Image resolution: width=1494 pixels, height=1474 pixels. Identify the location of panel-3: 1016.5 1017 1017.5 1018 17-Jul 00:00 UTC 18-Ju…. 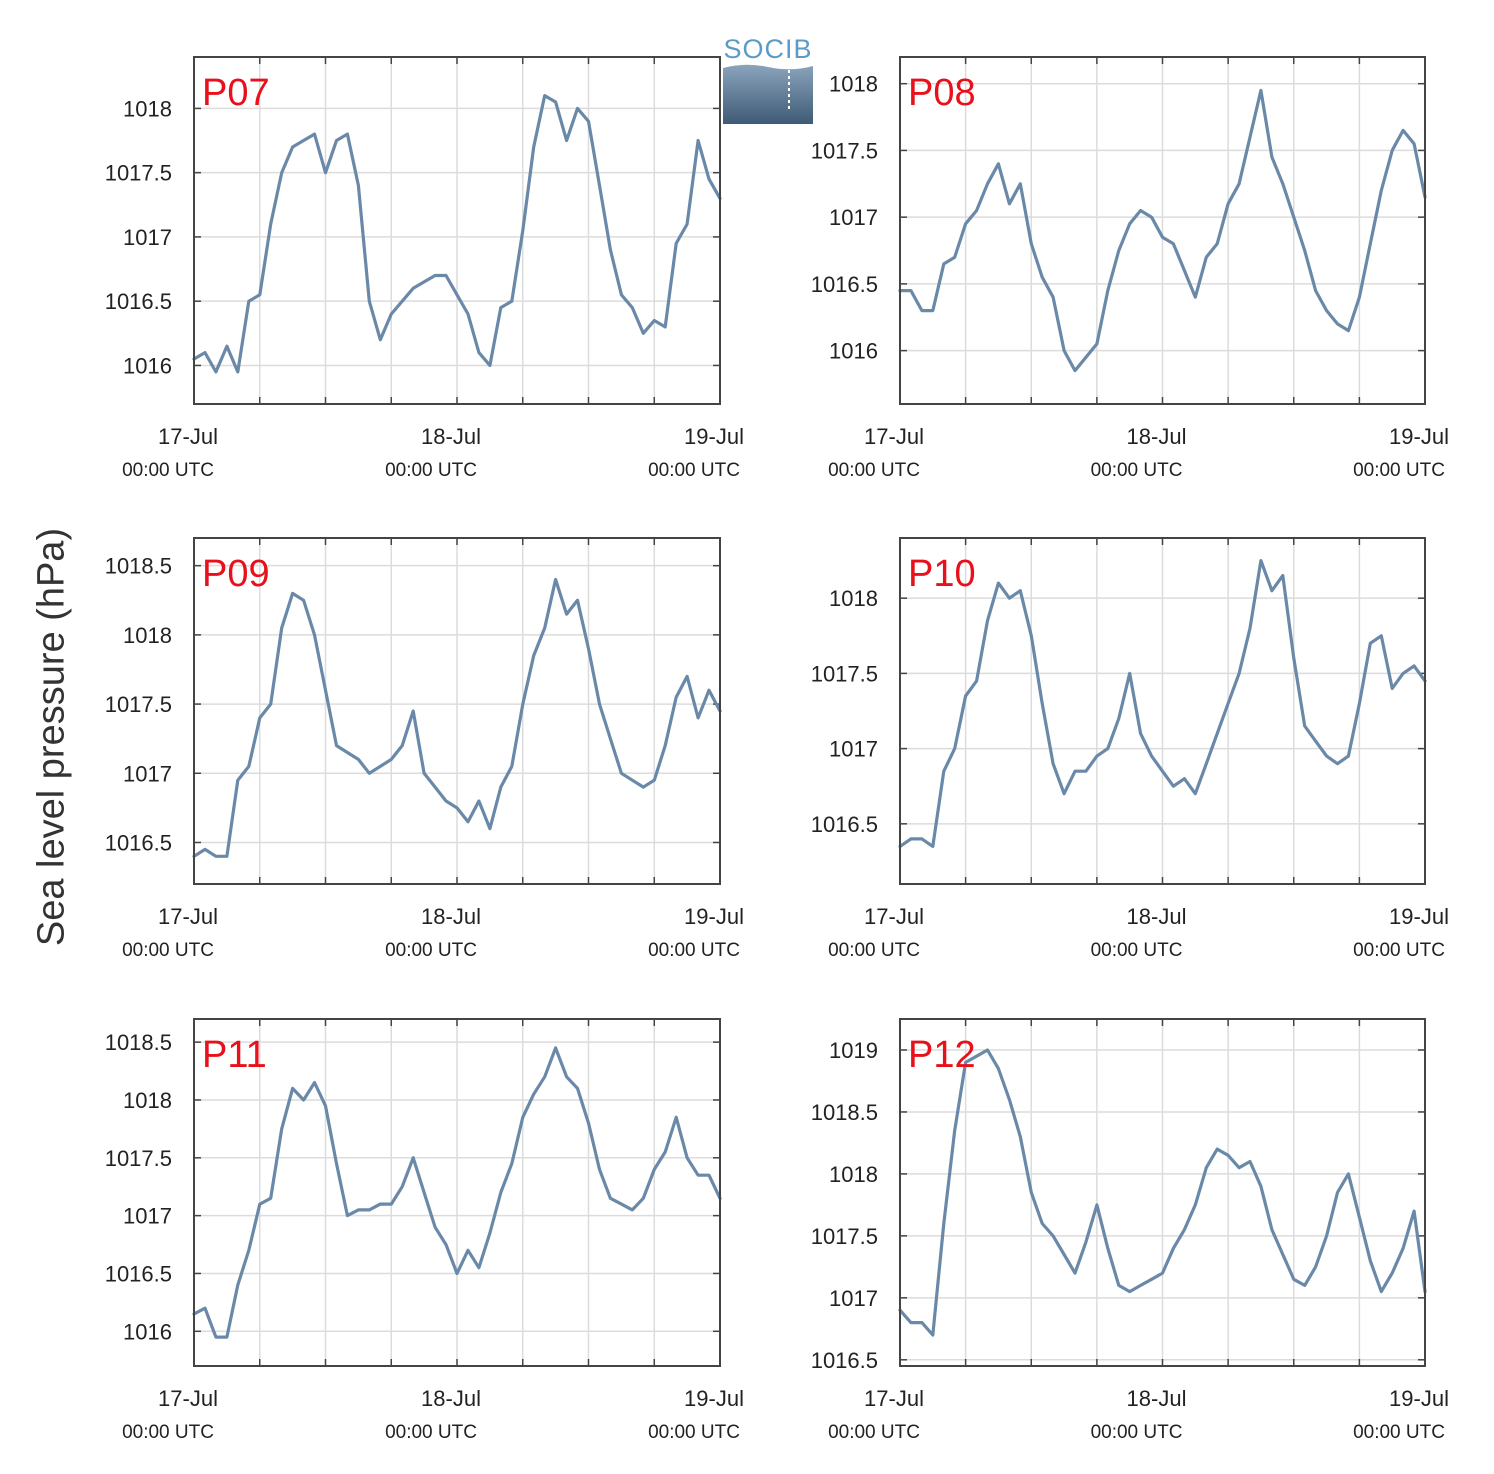
(1130, 749).